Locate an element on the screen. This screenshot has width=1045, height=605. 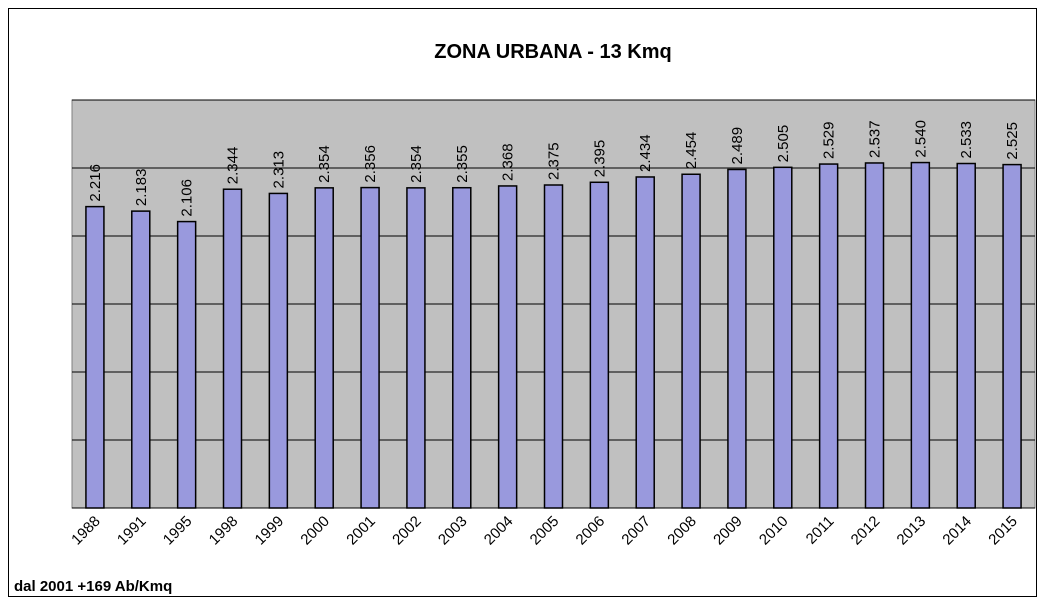
annotation: dal 2001 +169 Ab/Kmq is located at coordinates (93, 586).